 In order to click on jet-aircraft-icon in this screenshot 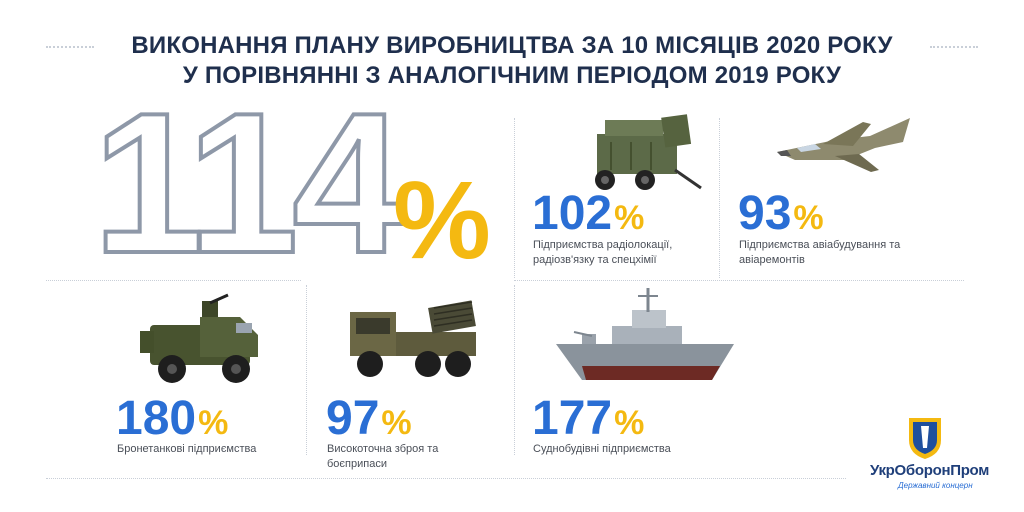, I will do `click(845, 147)`.